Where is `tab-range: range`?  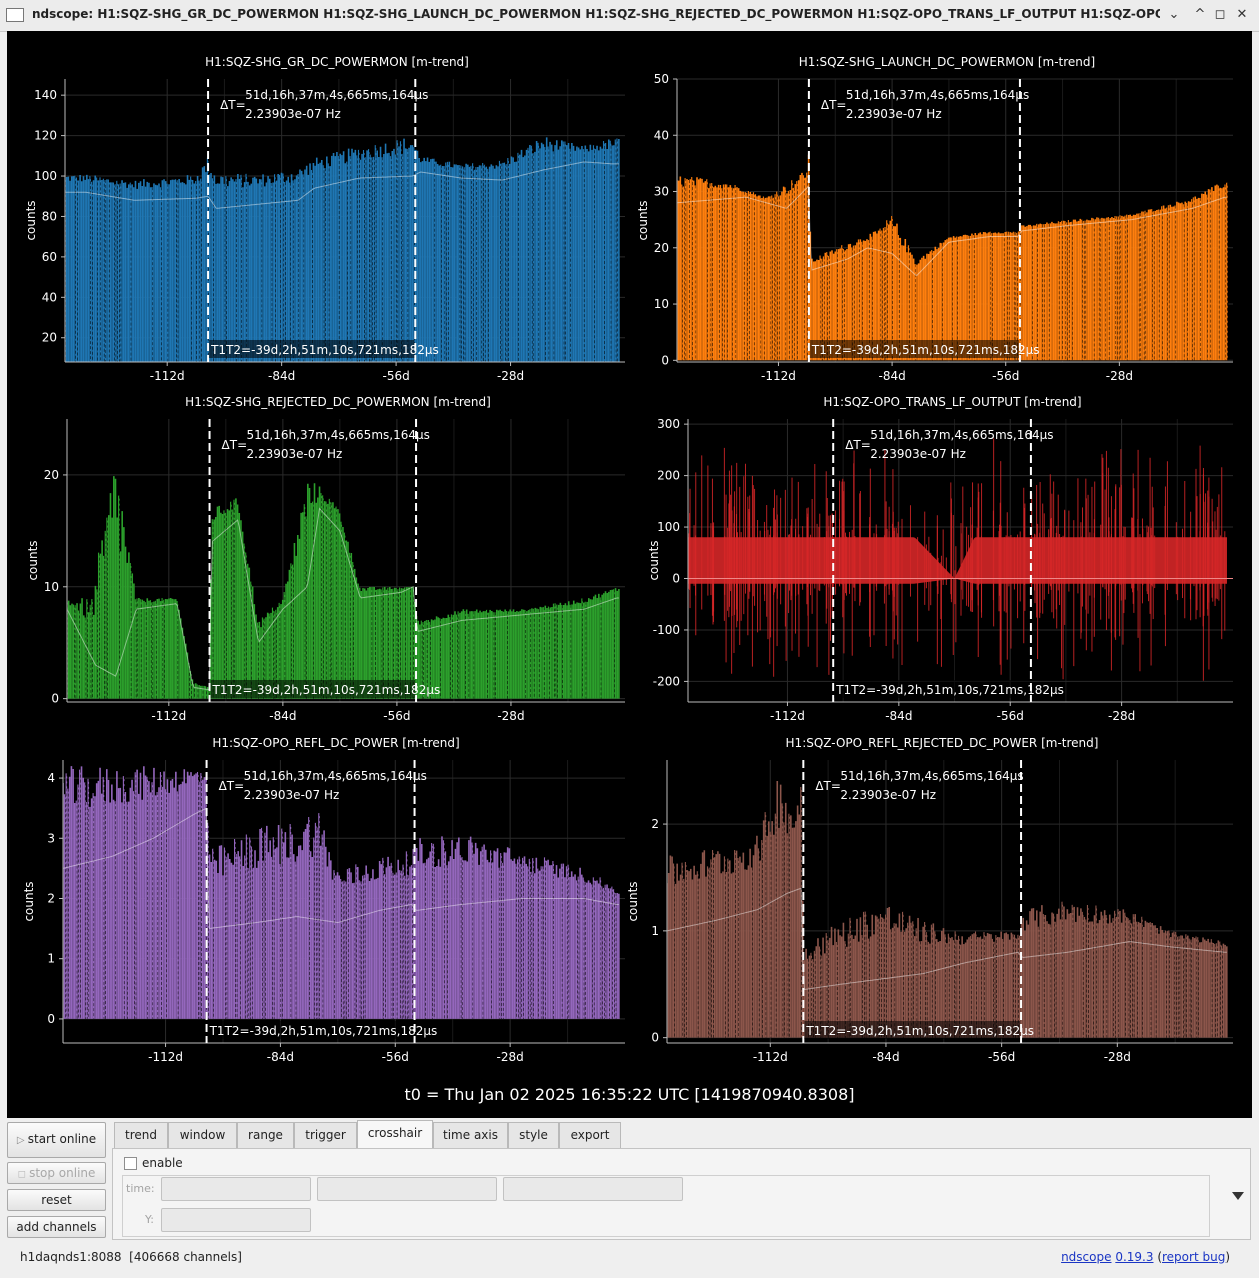
tab-range: range is located at coordinates (265, 1135).